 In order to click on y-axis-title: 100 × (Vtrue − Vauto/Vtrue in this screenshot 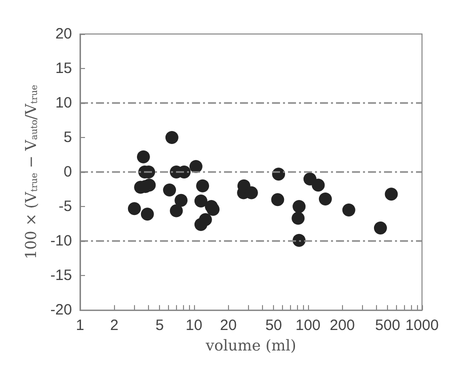, I will do `click(31, 172)`.